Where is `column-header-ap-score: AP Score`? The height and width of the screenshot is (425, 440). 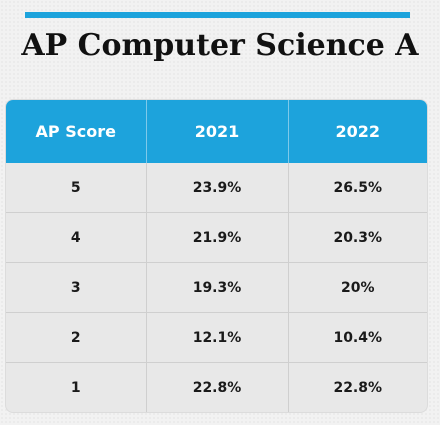
column-header-ap-score: AP Score is located at coordinates (76, 131).